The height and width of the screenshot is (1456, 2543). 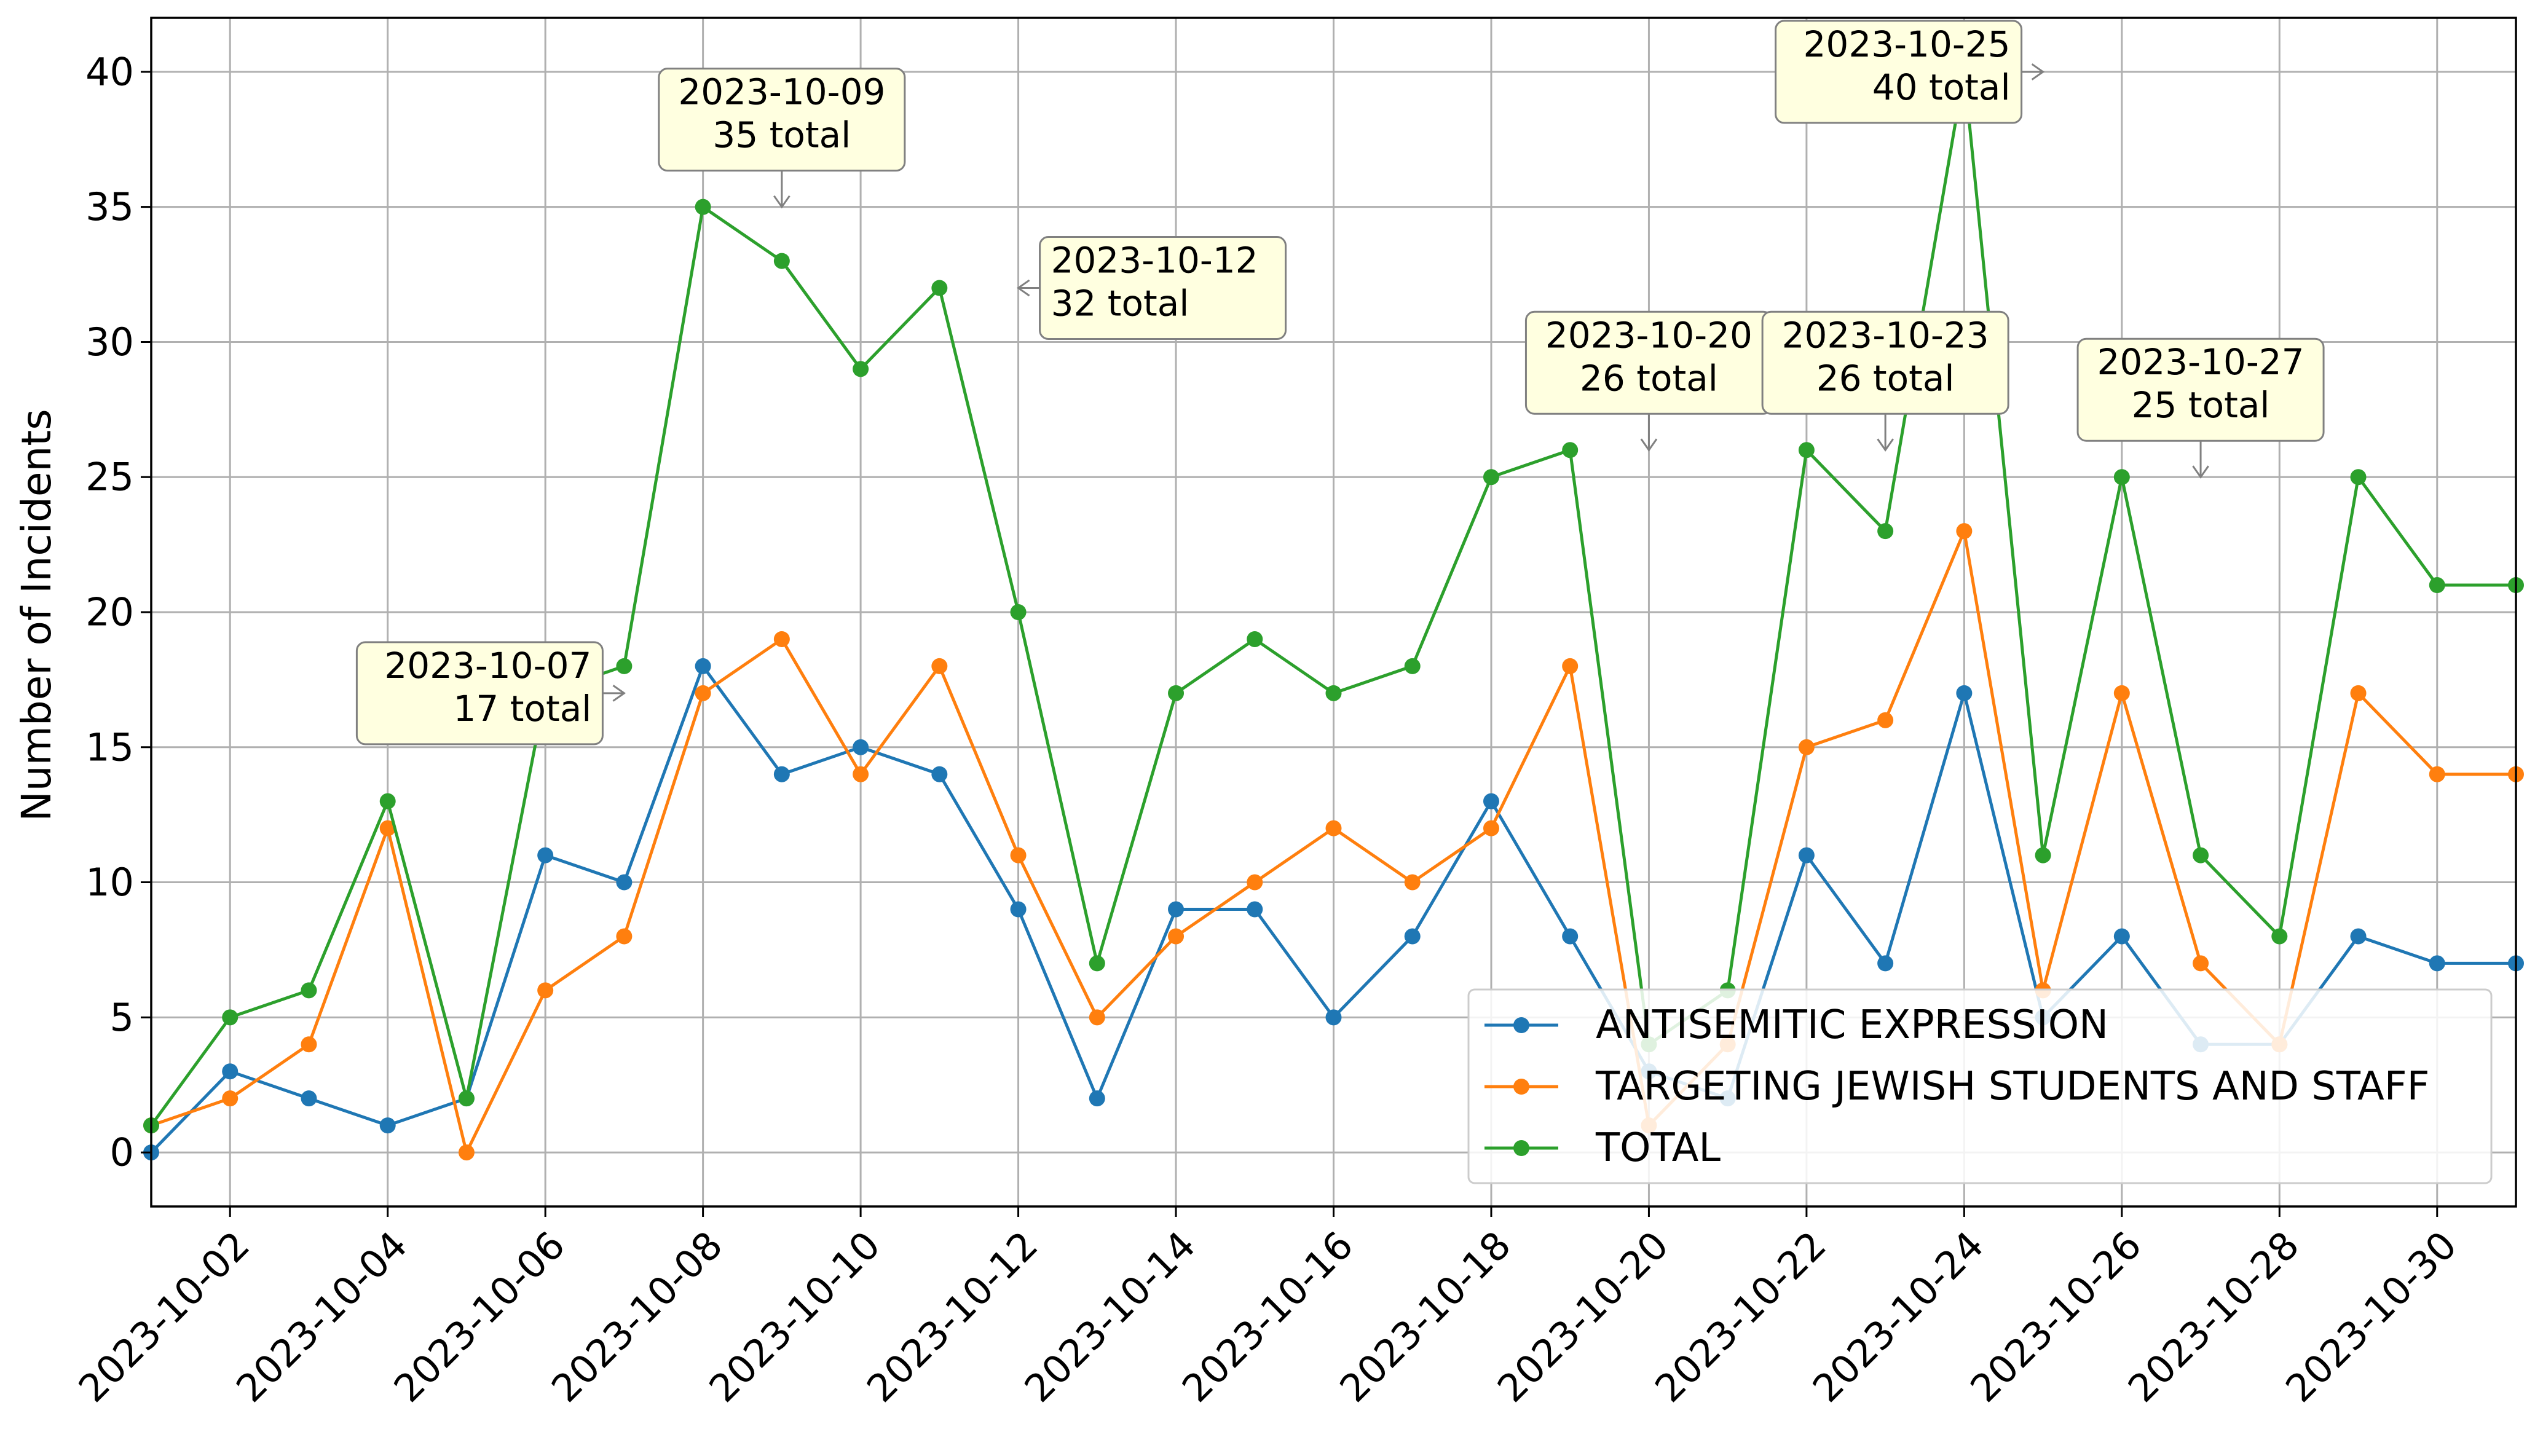 I want to click on annotation-total: 40 total, so click(x=1941, y=87).